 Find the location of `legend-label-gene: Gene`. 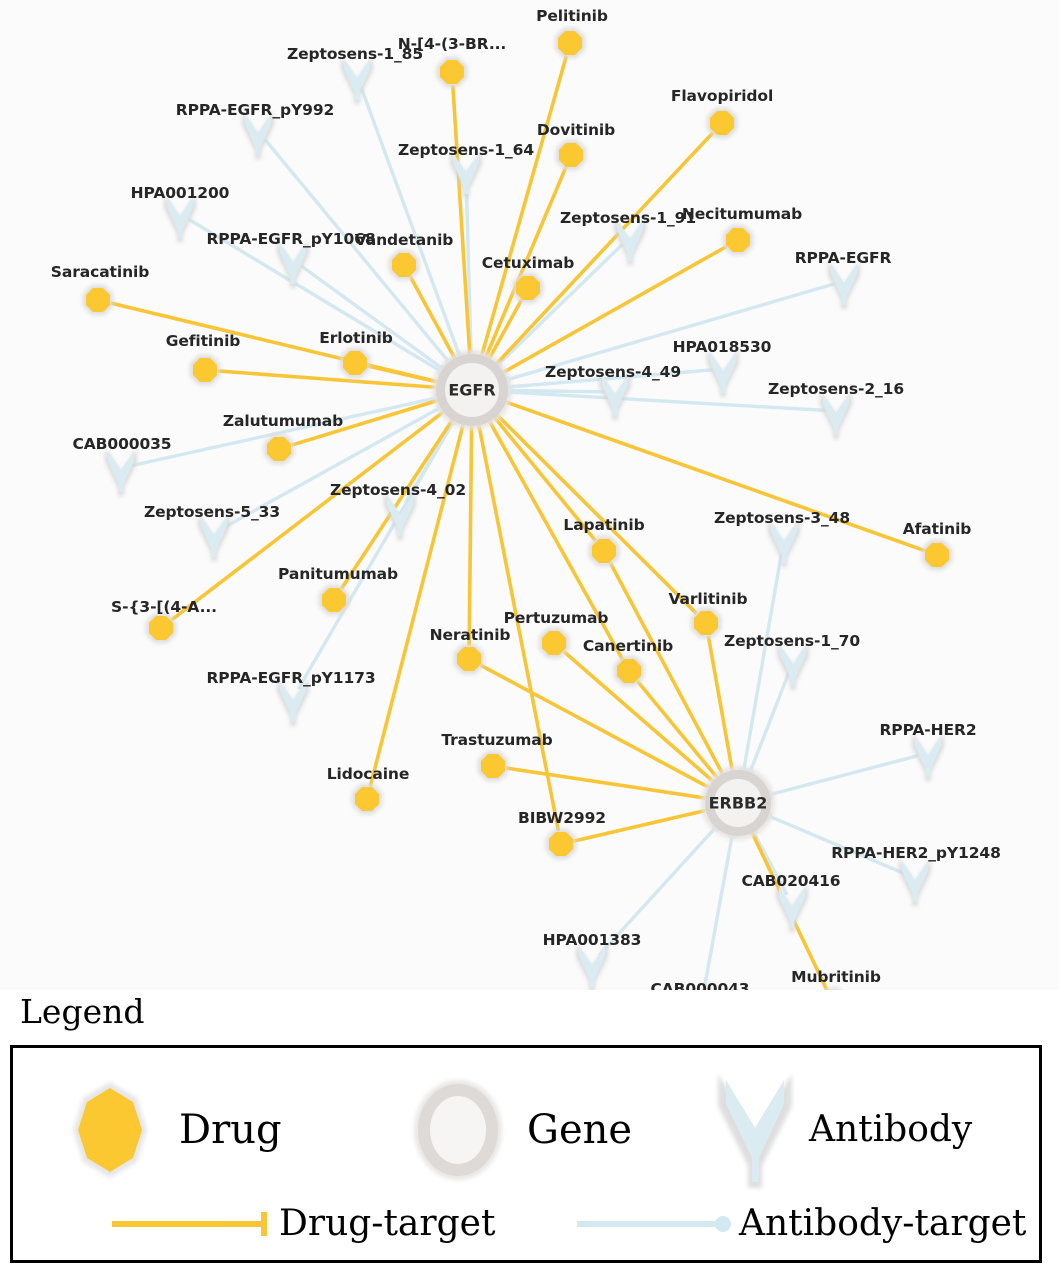

legend-label-gene: Gene is located at coordinates (580, 1130).